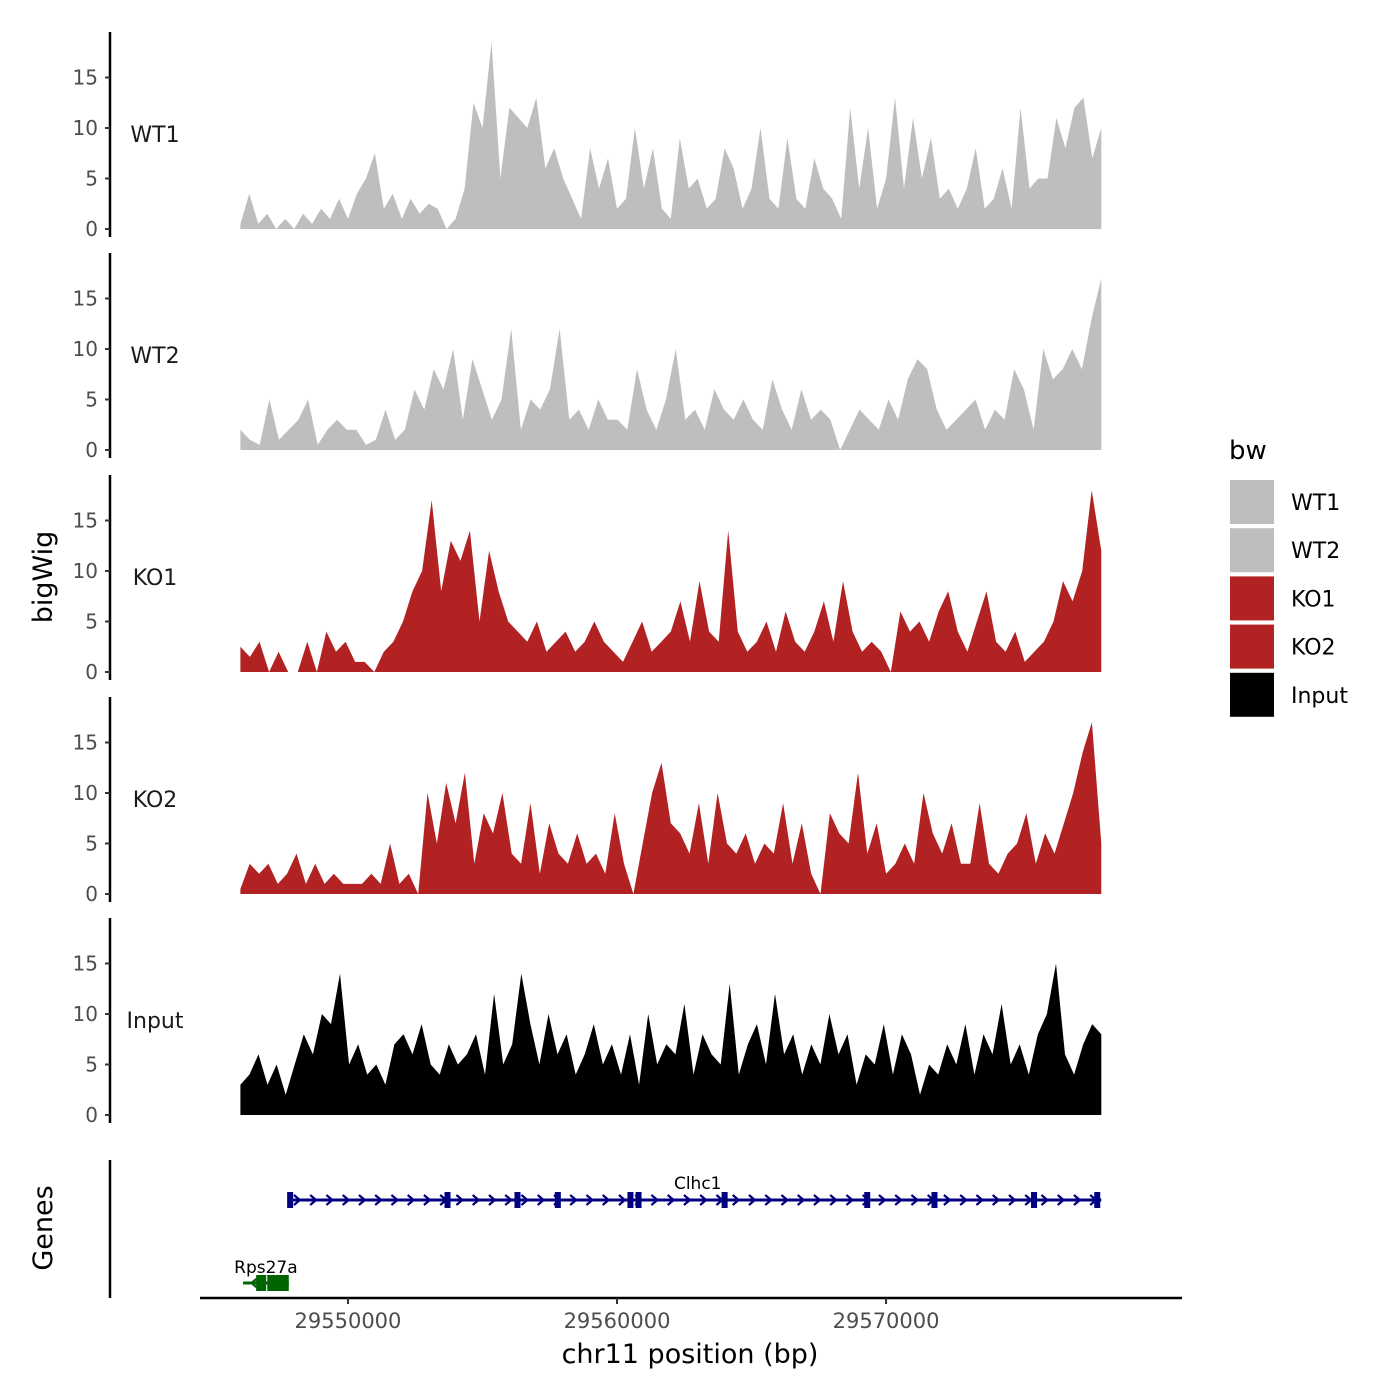  What do you see at coordinates (698, 1184) in the screenshot?
I see `gene-label: Clhc1` at bounding box center [698, 1184].